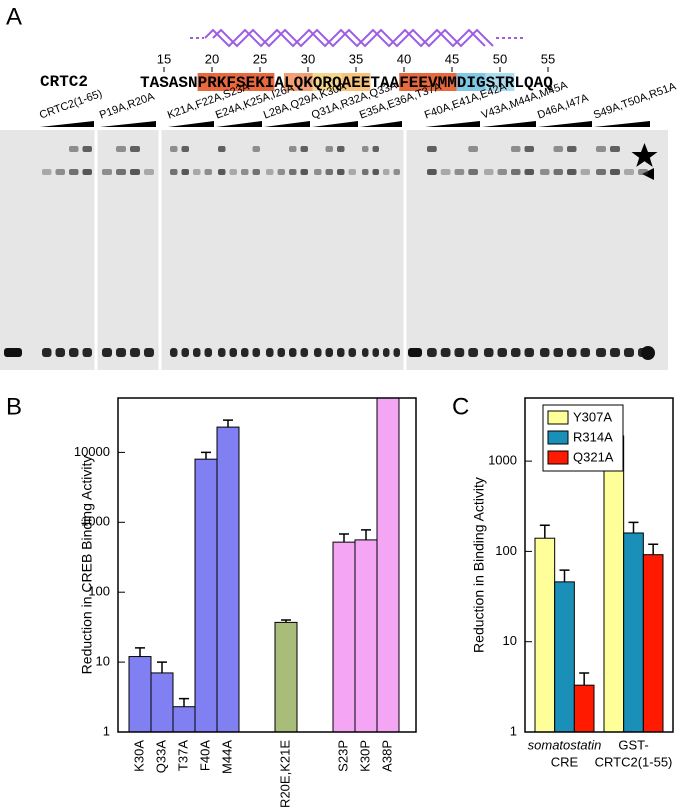 The image size is (680, 812). Describe the element at coordinates (356, 83) in the screenshot. I see `sequence-segment: AEE` at that location.